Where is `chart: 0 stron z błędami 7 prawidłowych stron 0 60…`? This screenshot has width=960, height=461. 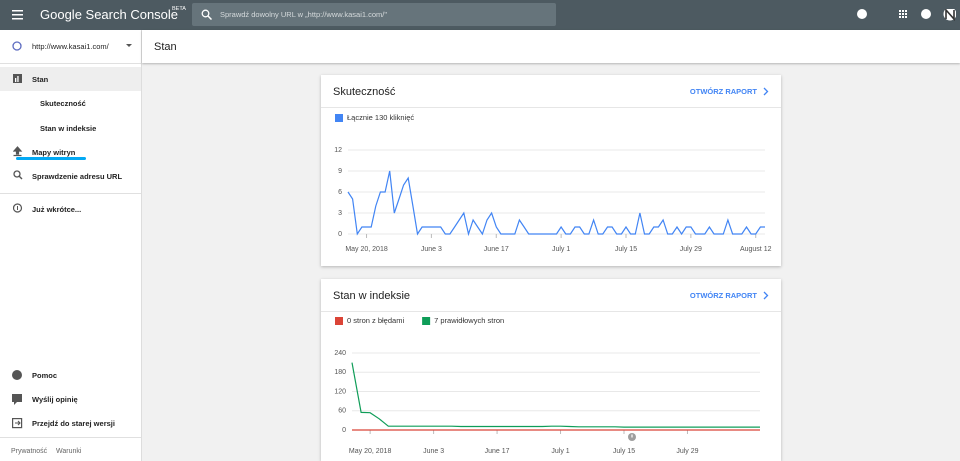 chart: 0 stron z błędami 7 prawidłowych stron 0 60… is located at coordinates (547, 385).